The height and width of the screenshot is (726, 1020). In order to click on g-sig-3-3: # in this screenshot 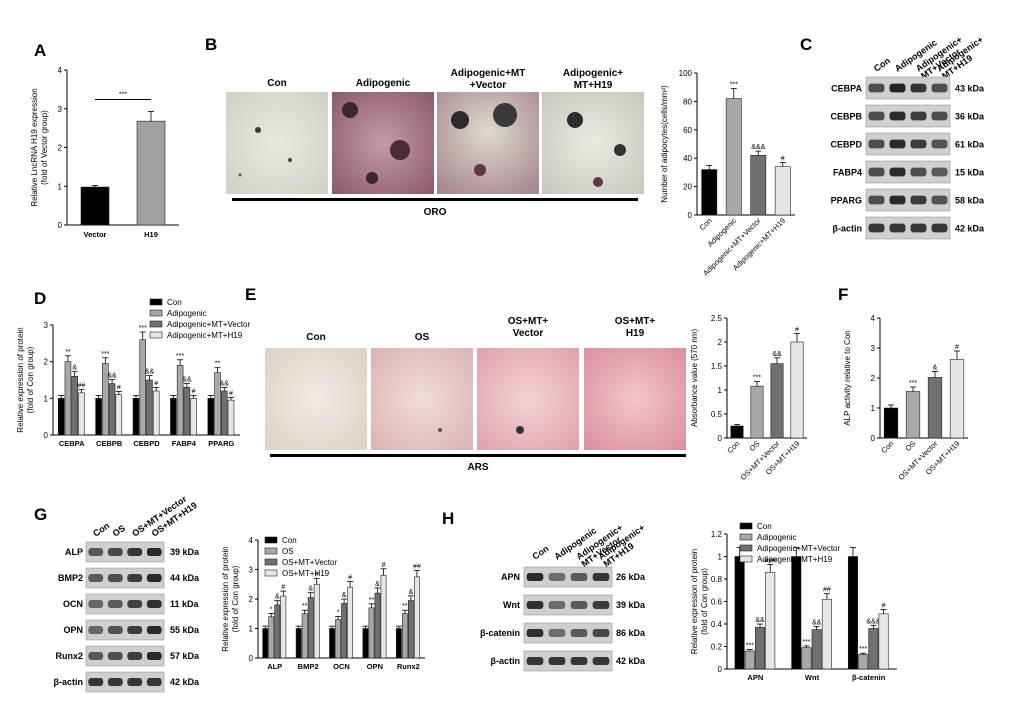, I will do `click(384, 565)`.